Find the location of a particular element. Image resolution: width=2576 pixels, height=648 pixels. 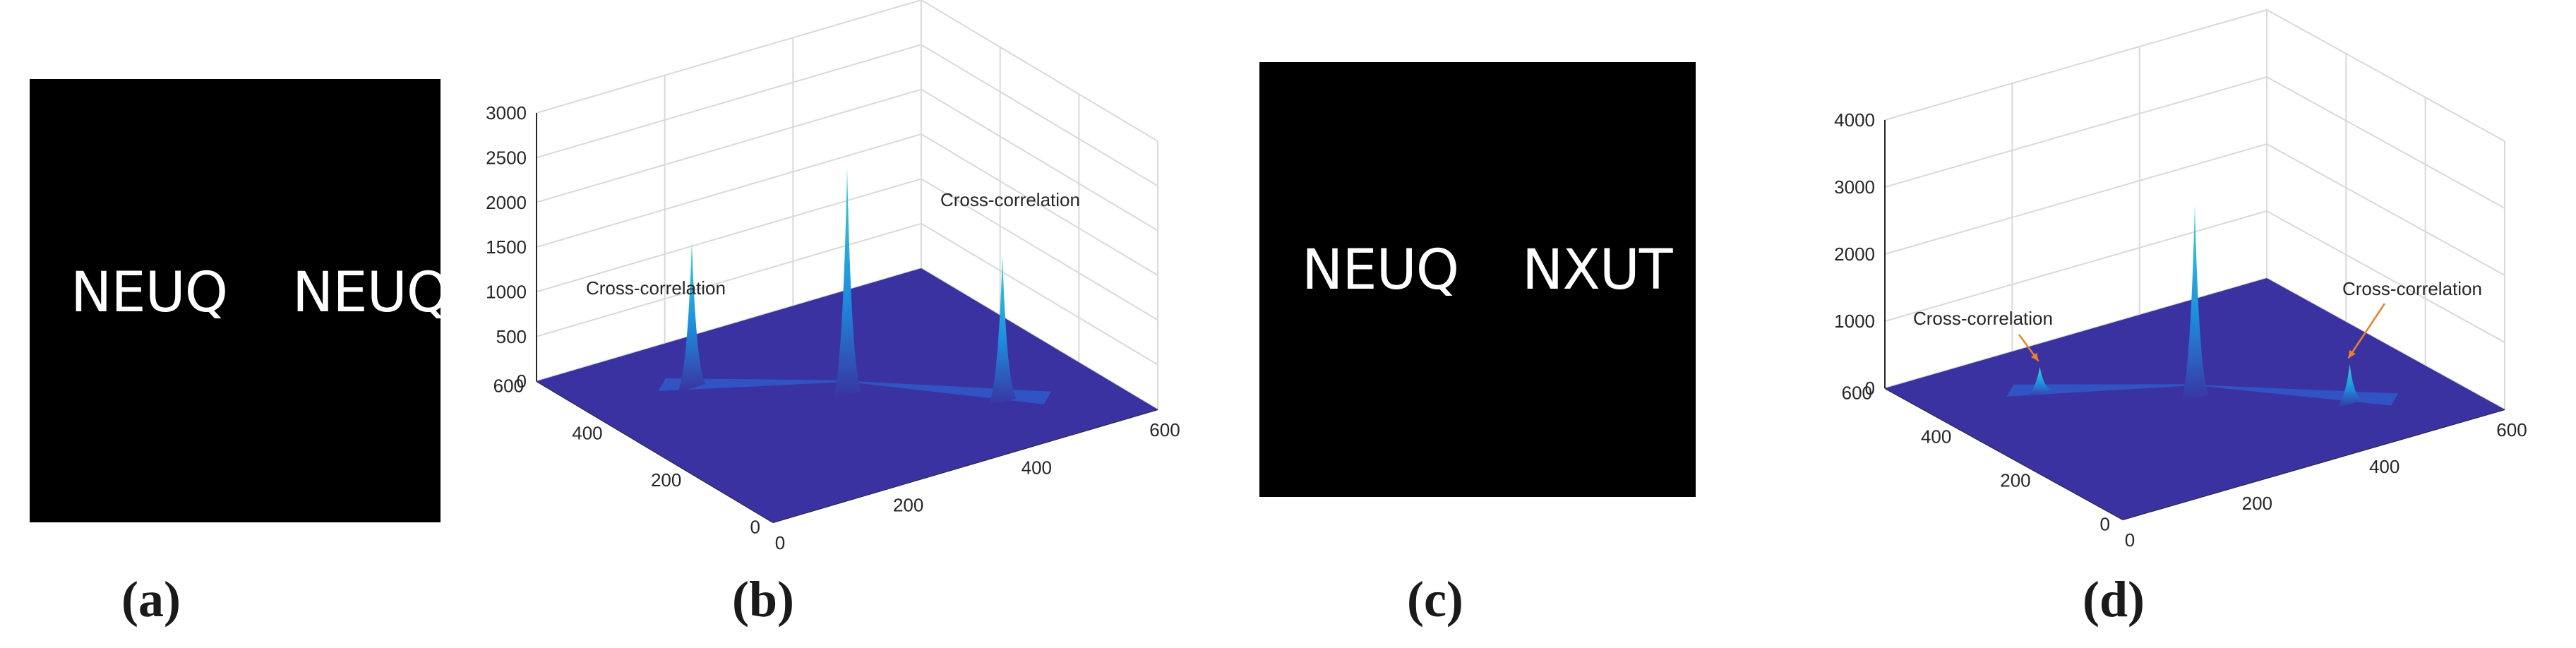

caption-b: (b) is located at coordinates (763, 600).